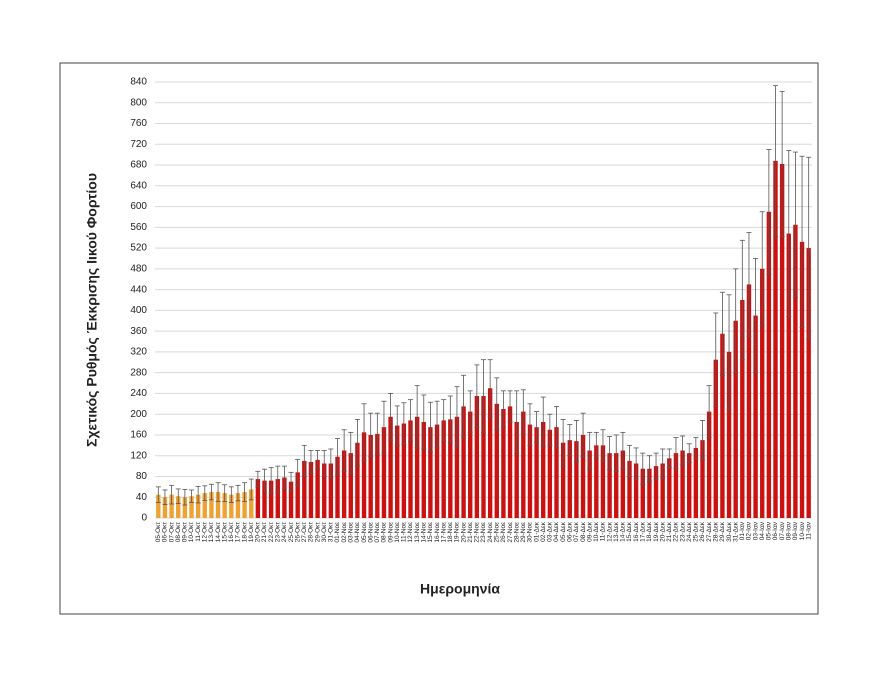  What do you see at coordinates (138, 435) in the screenshot?
I see `y-tick-label: 160` at bounding box center [138, 435].